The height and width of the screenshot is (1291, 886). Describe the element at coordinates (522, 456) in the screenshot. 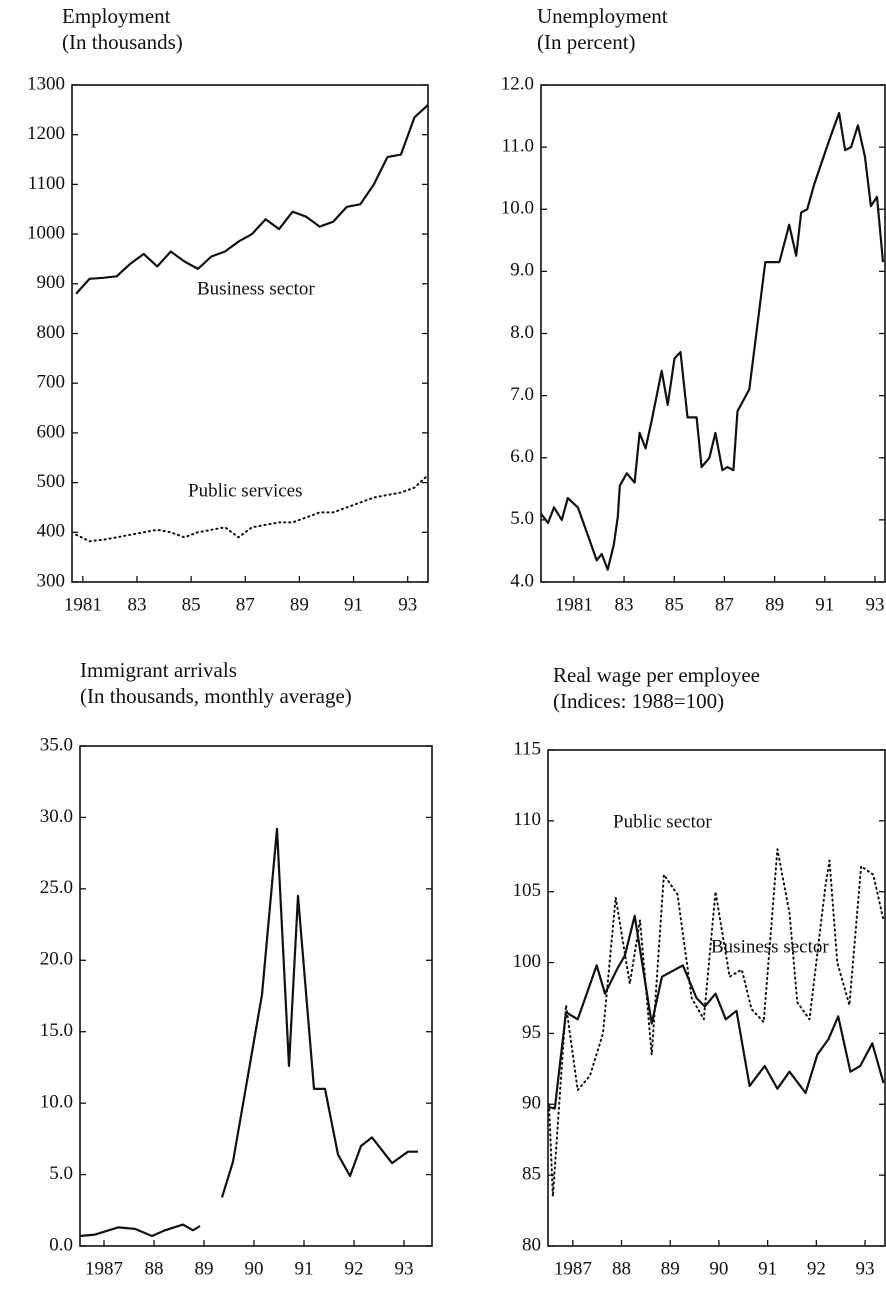

I see `y-tick-label: 6.0` at that location.